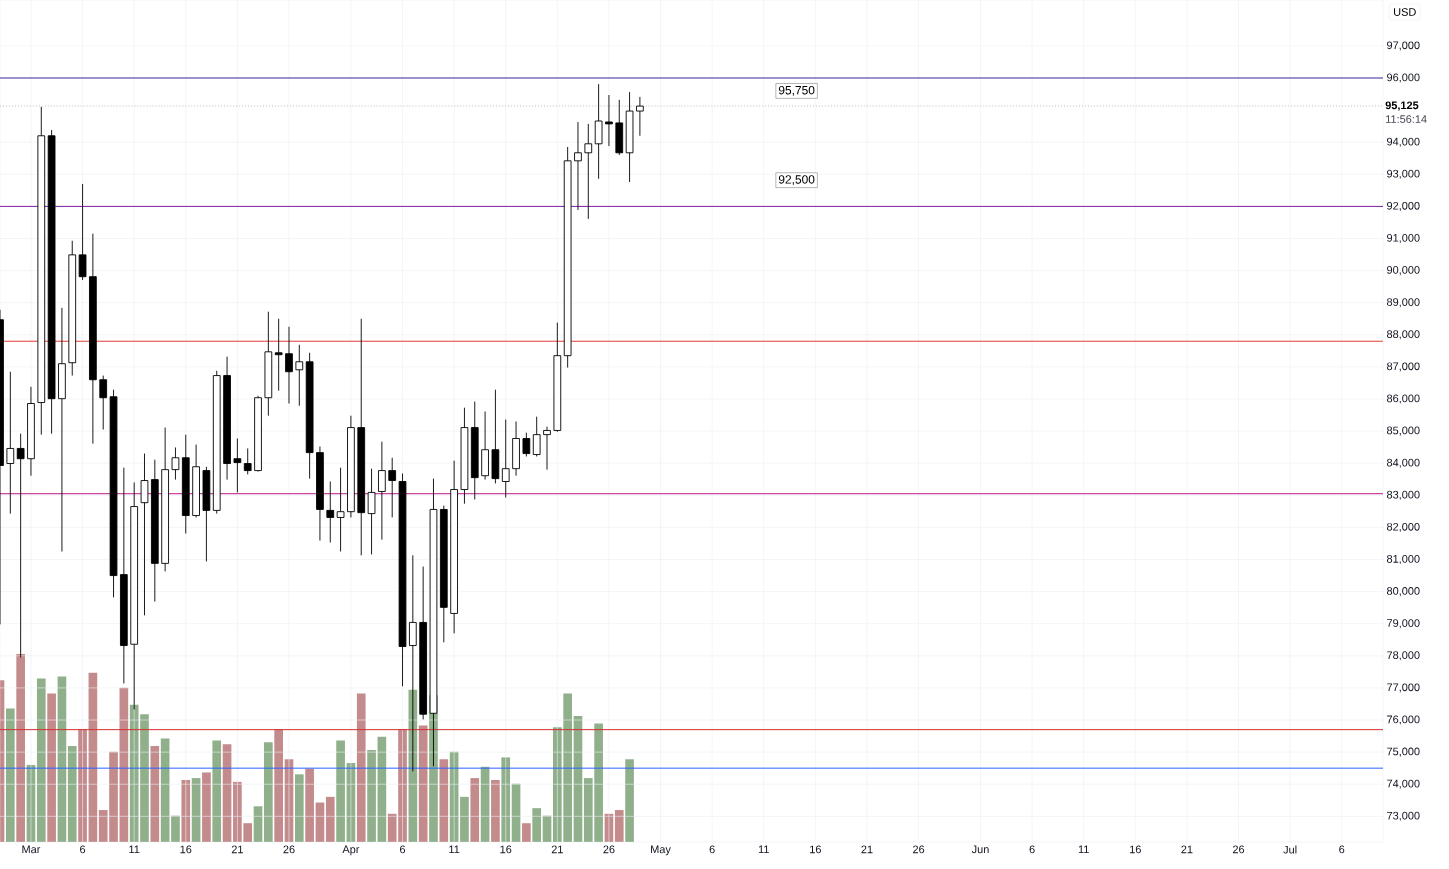 The height and width of the screenshot is (869, 1449). Describe the element at coordinates (1403, 624) in the screenshot. I see `y-tick-label: 79,000` at that location.